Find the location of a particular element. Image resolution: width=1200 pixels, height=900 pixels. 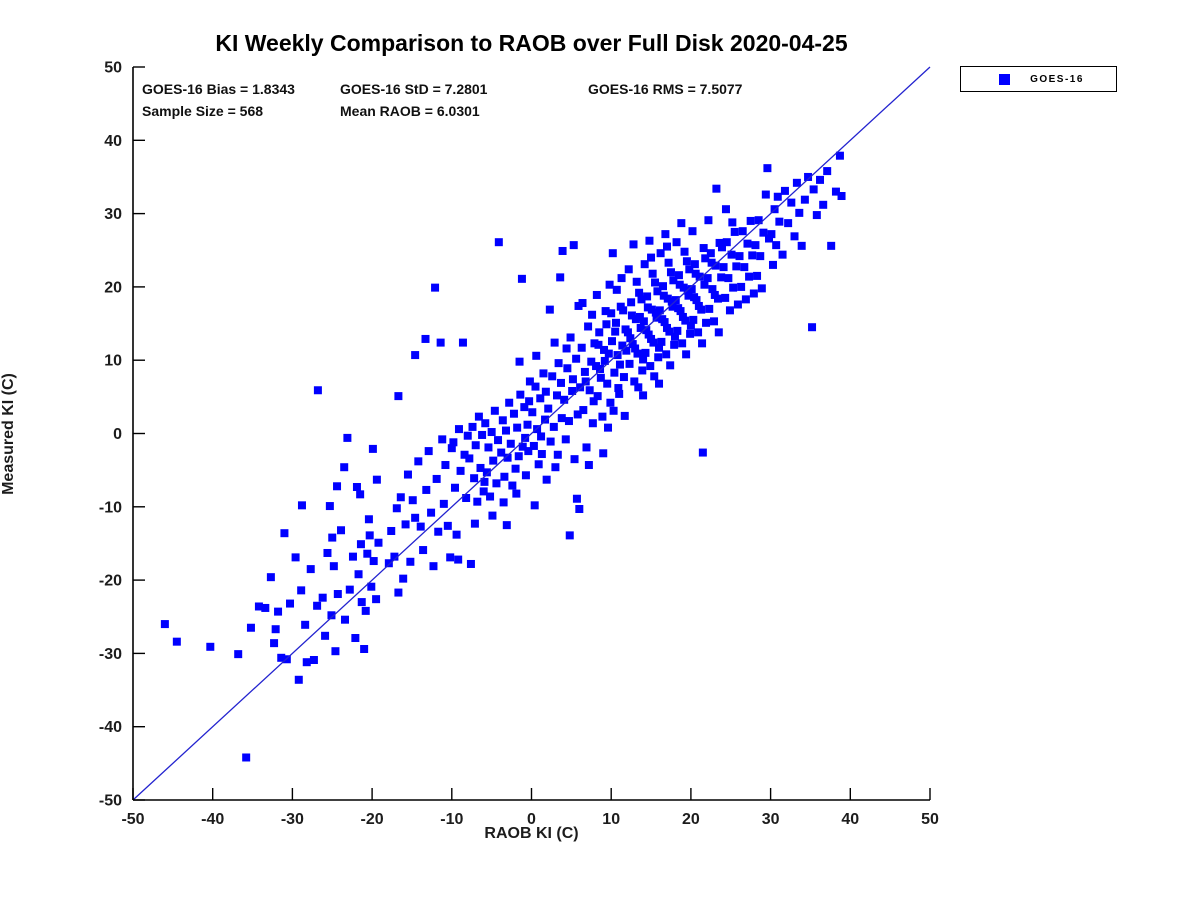

legend: GOES-16 is located at coordinates (1038, 79).